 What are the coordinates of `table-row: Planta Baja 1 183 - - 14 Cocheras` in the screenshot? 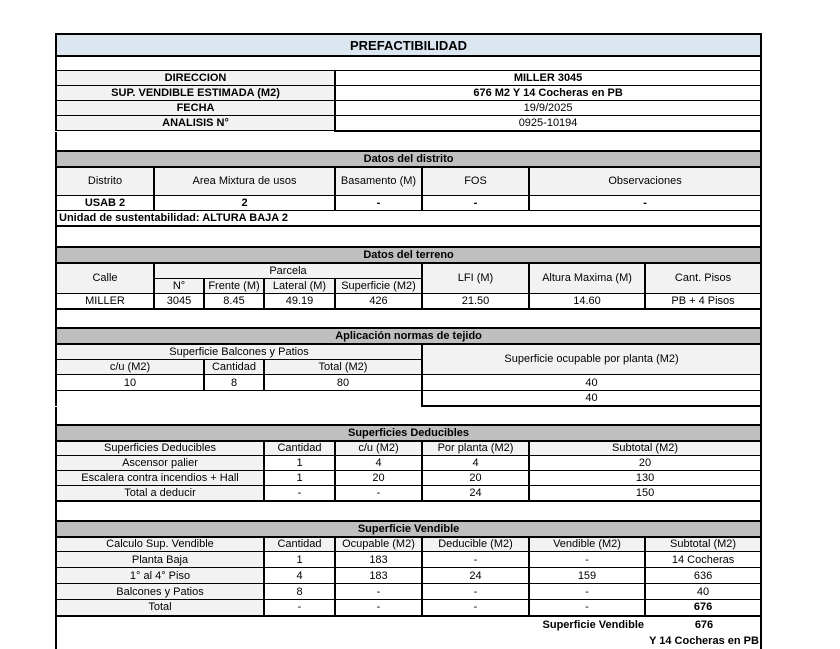 It's located at (409, 559).